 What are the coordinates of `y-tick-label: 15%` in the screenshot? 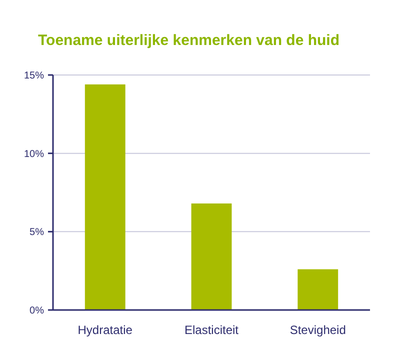 It's located at (34, 76).